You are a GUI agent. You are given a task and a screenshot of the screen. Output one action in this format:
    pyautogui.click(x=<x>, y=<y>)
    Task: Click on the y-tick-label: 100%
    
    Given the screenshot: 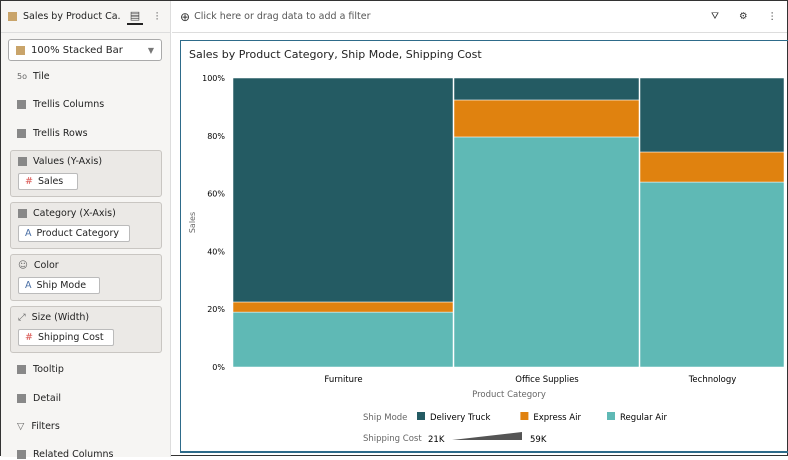 What is the action you would take?
    pyautogui.click(x=213, y=78)
    